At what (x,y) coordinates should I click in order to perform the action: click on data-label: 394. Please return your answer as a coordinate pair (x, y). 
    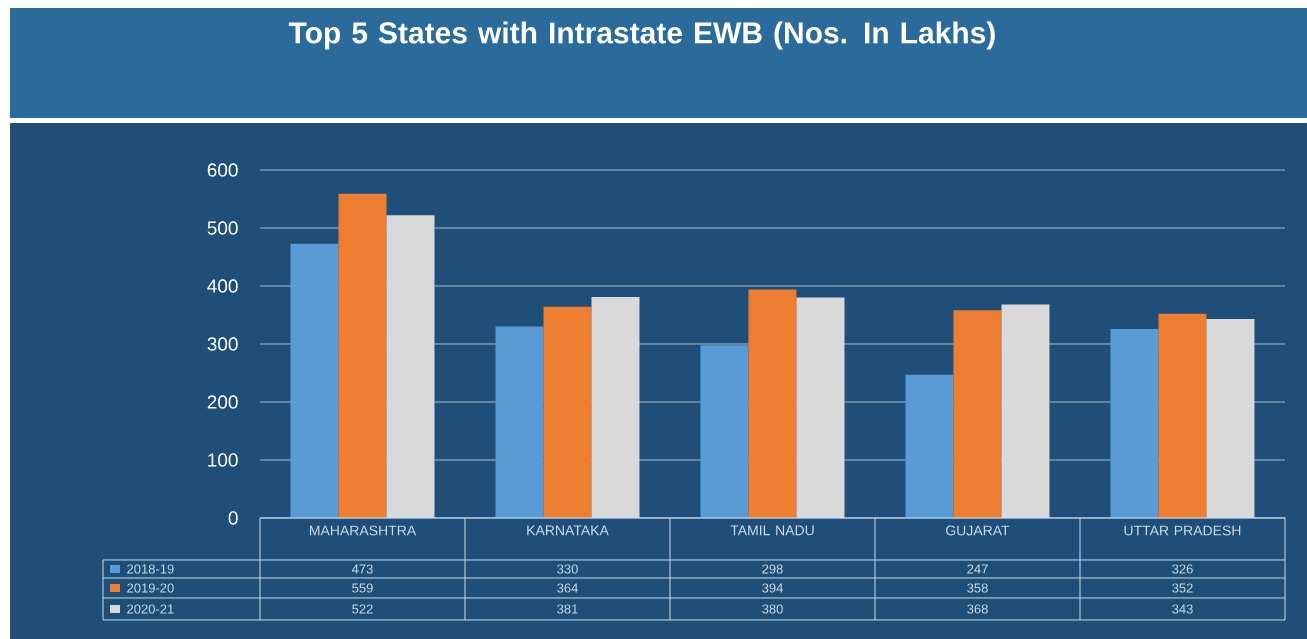
    Looking at the image, I should click on (772, 588).